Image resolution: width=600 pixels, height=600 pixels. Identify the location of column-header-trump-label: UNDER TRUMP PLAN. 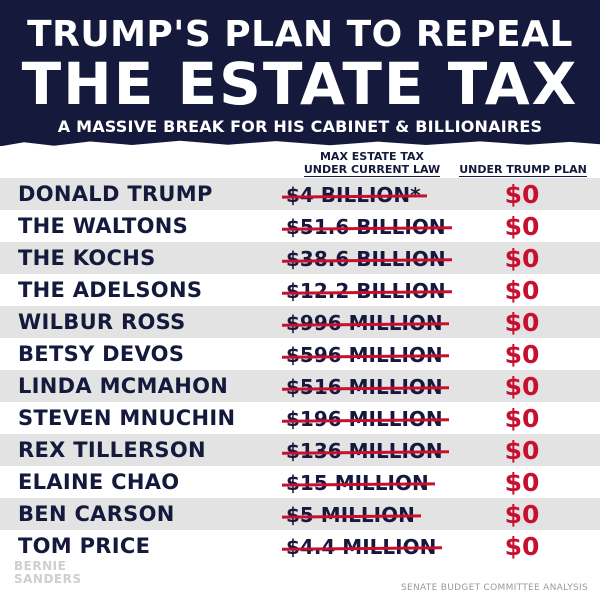
(523, 170).